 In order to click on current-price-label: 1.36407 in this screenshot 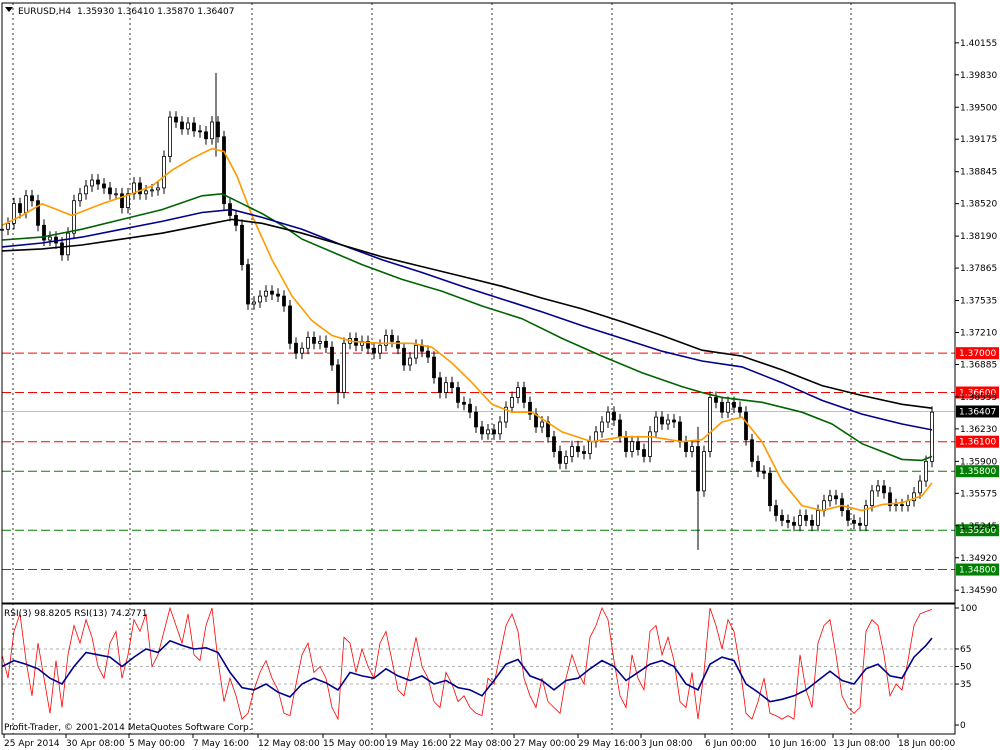, I will do `click(977, 412)`.